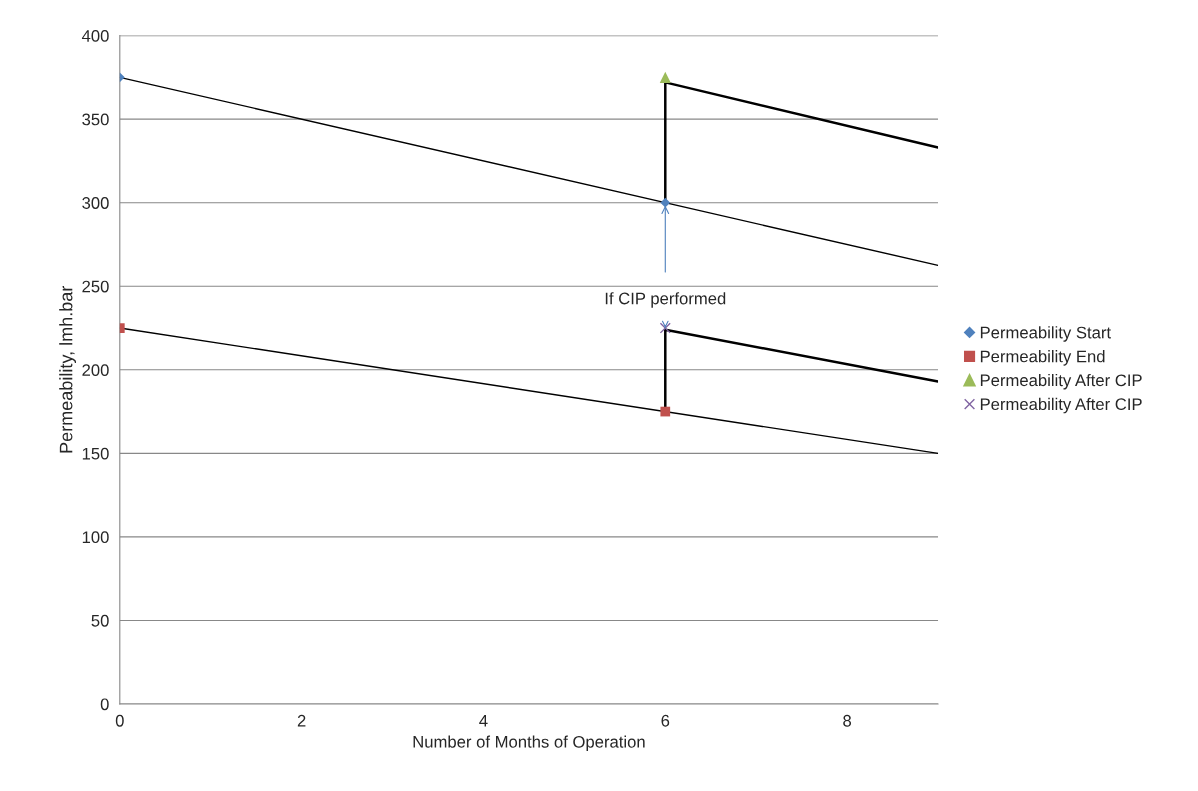  What do you see at coordinates (95, 203) in the screenshot?
I see `y-tick-label: 300` at bounding box center [95, 203].